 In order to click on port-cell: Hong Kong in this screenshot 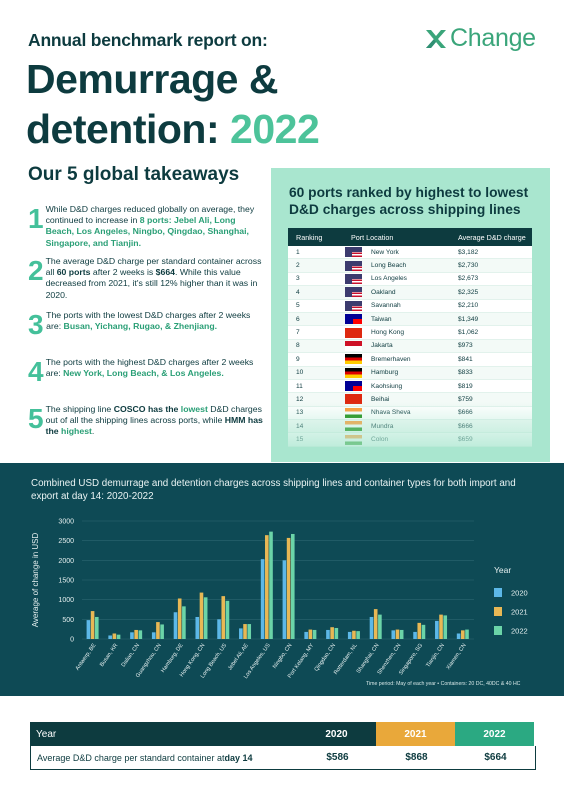, I will do `click(397, 332)`.